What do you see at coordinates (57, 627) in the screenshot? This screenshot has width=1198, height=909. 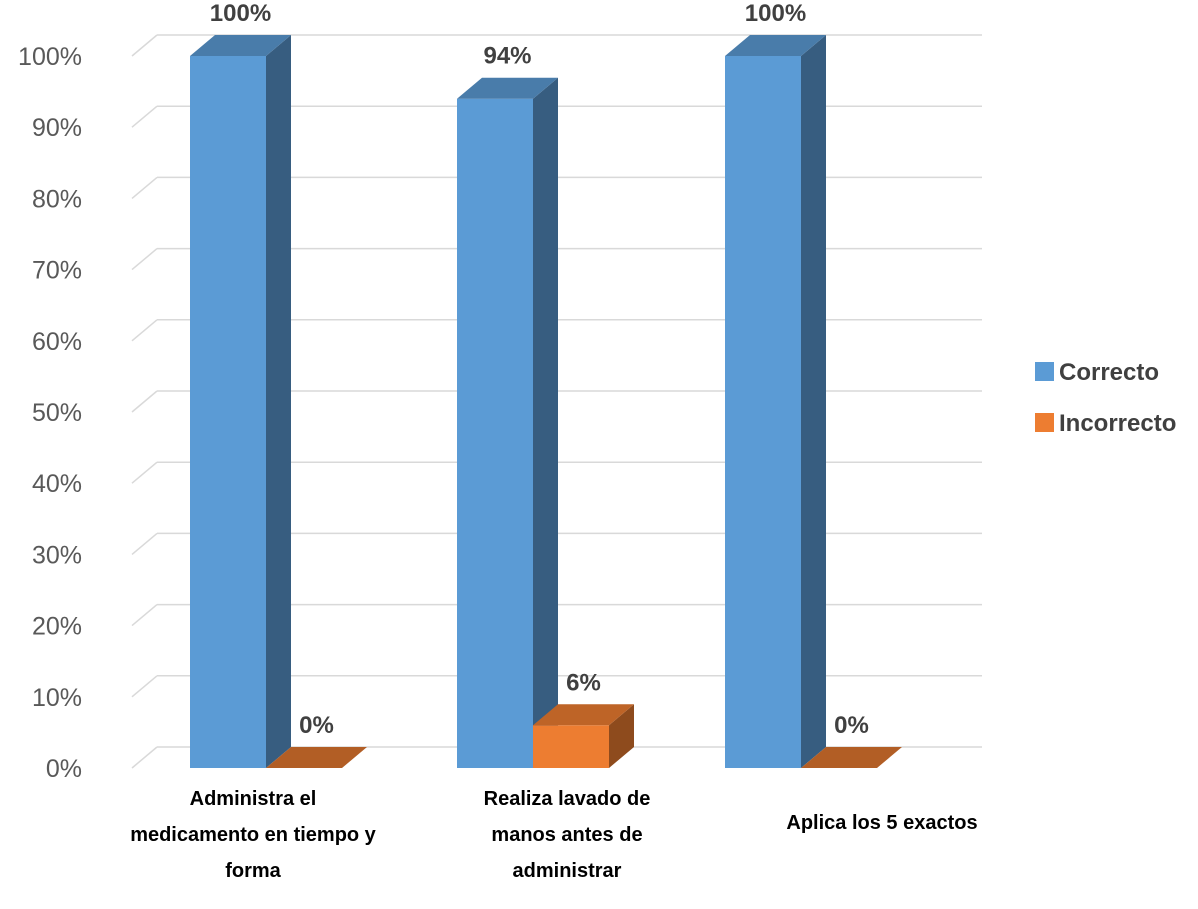 I see `y-tick-label: 20%` at bounding box center [57, 627].